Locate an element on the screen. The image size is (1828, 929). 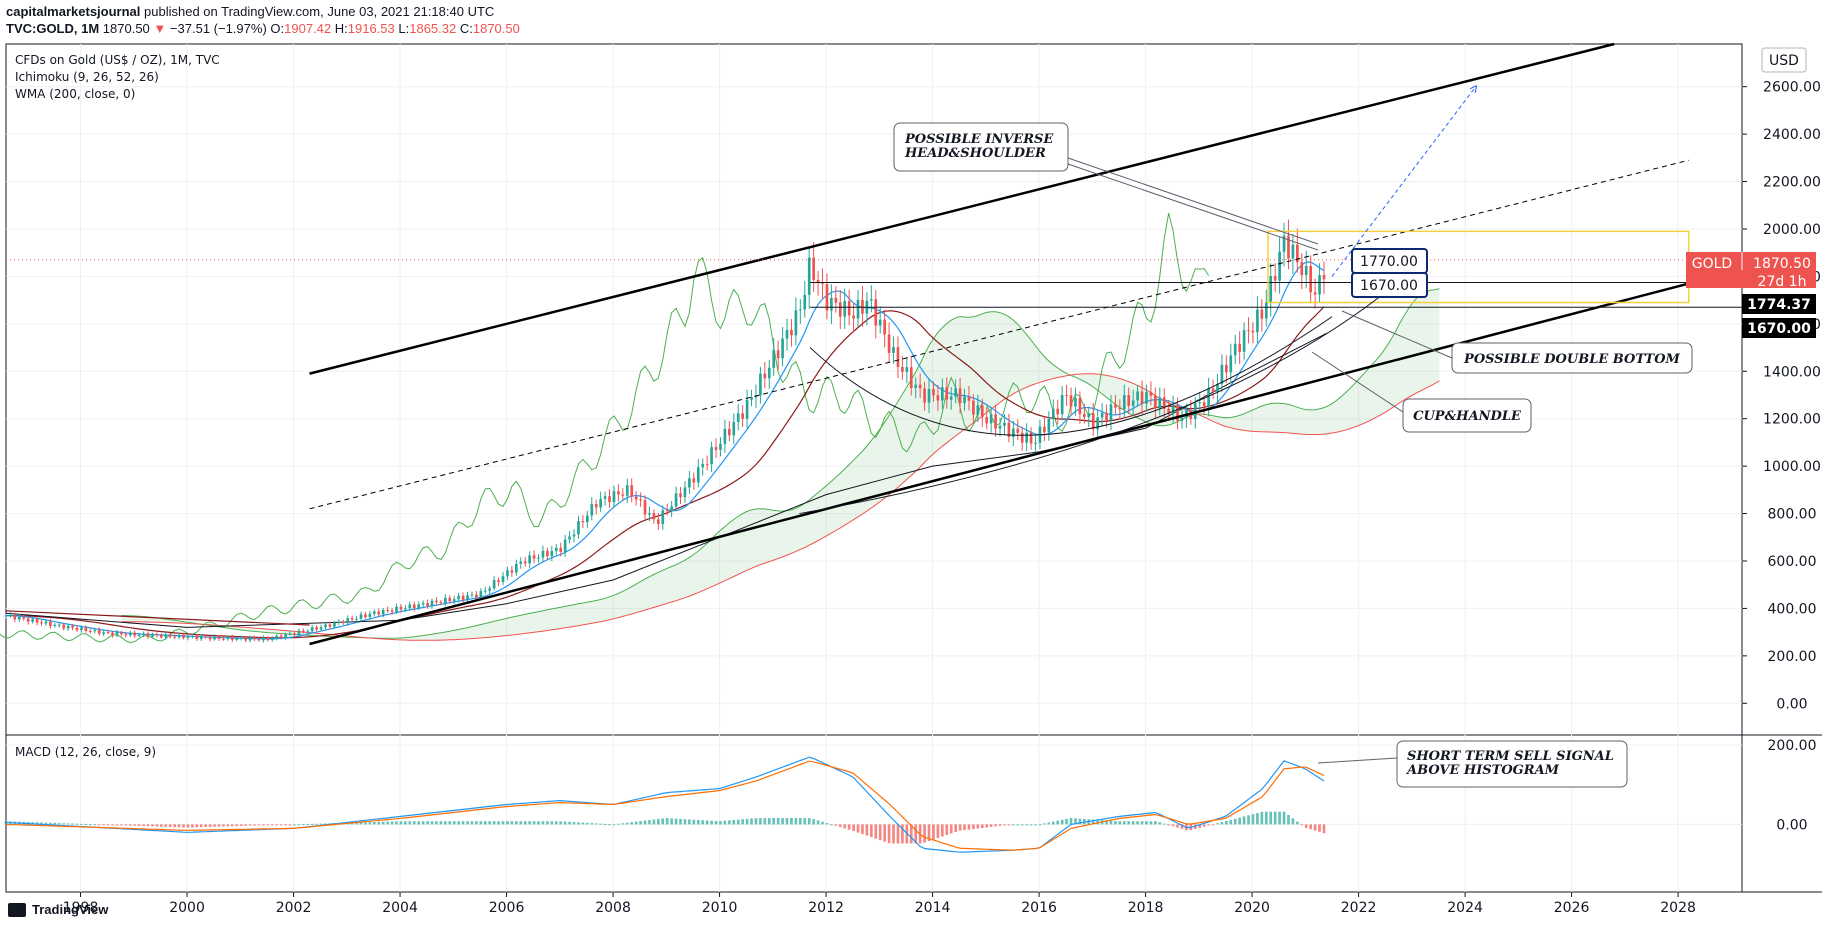
callout-1770: 1770.00 is located at coordinates (1389, 261).